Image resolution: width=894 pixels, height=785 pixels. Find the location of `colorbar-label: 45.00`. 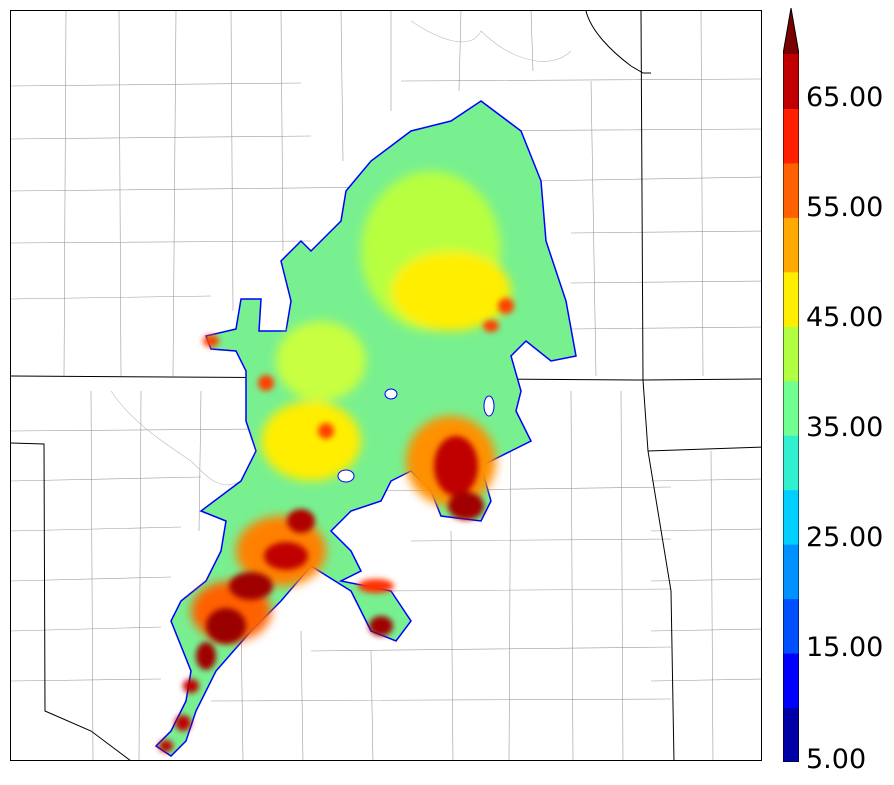

colorbar-label: 45.00 is located at coordinates (845, 317).